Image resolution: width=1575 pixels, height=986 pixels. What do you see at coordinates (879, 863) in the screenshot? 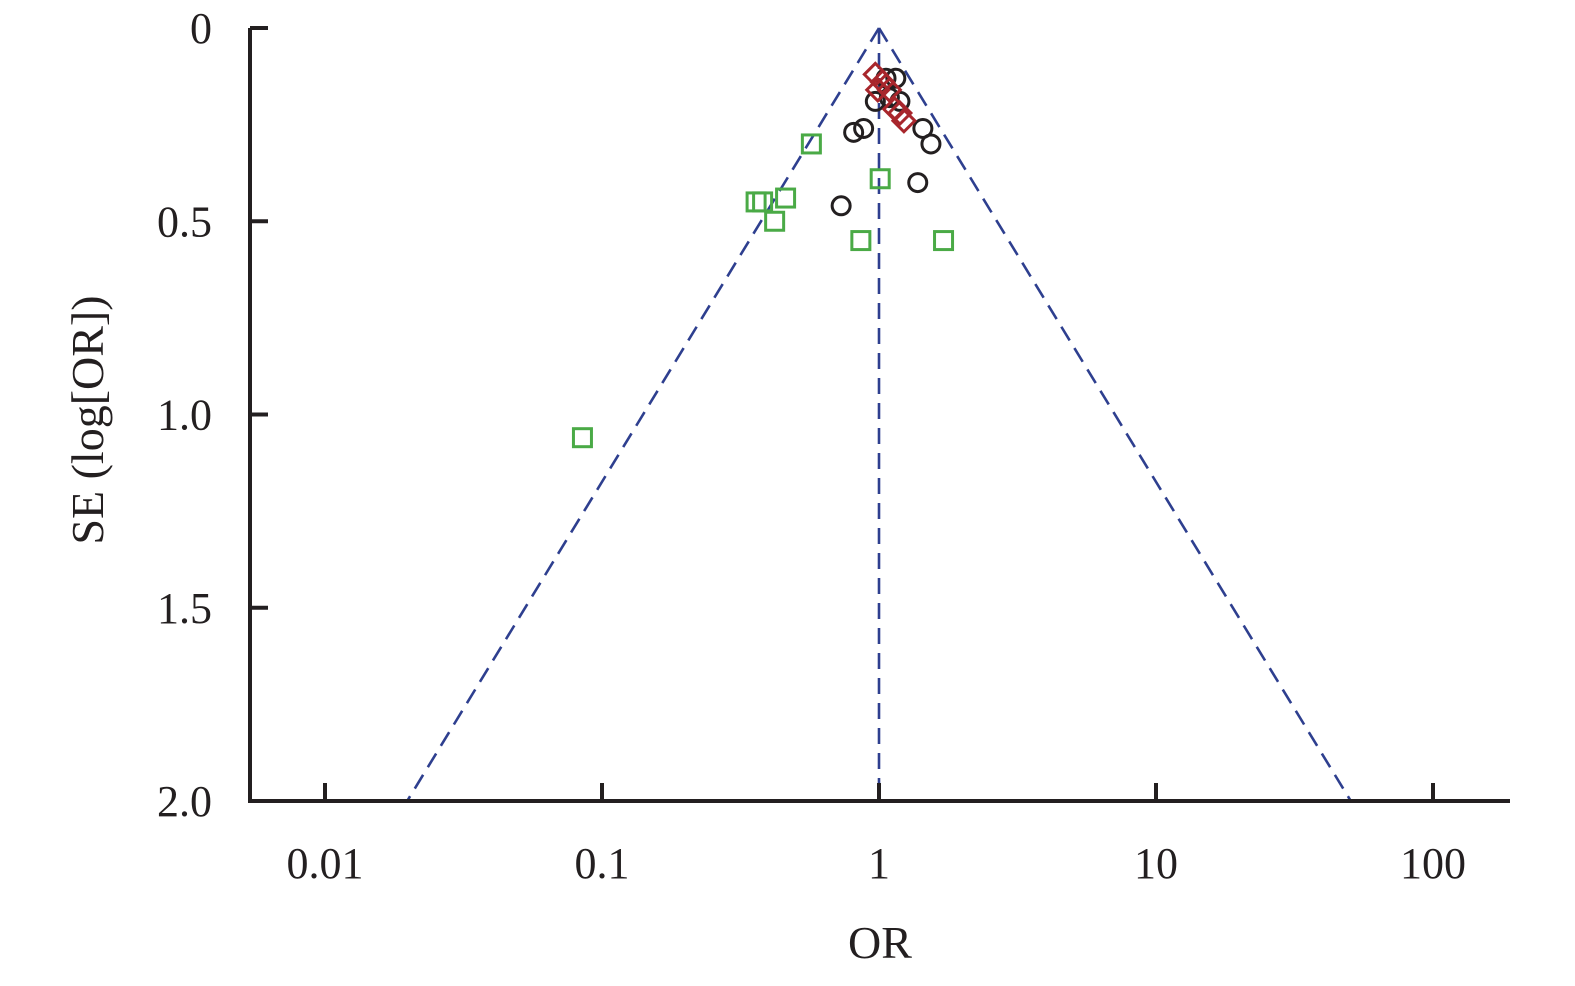
I see `x-tick-label: 1` at bounding box center [879, 863].